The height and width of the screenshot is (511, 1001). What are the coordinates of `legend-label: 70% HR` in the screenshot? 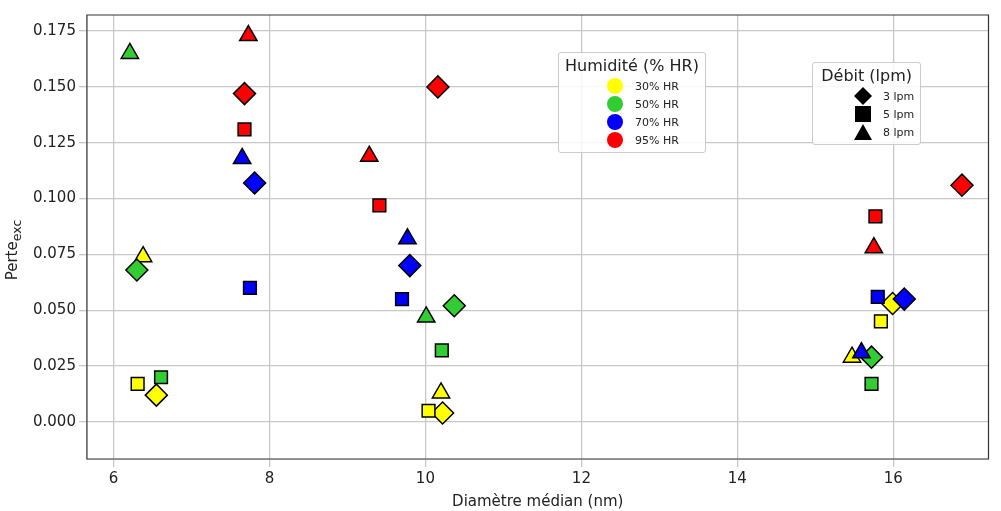 It's located at (657, 122).